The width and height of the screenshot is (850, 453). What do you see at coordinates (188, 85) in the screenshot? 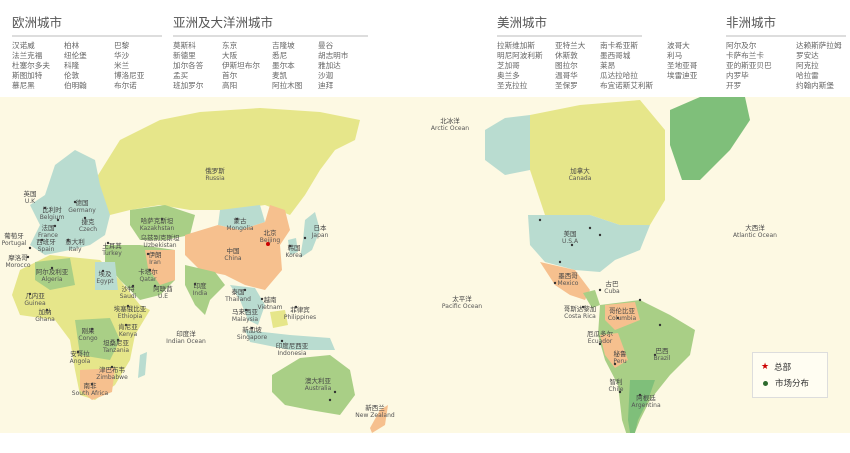
I see `city-link: 班加罗尔` at bounding box center [188, 85].